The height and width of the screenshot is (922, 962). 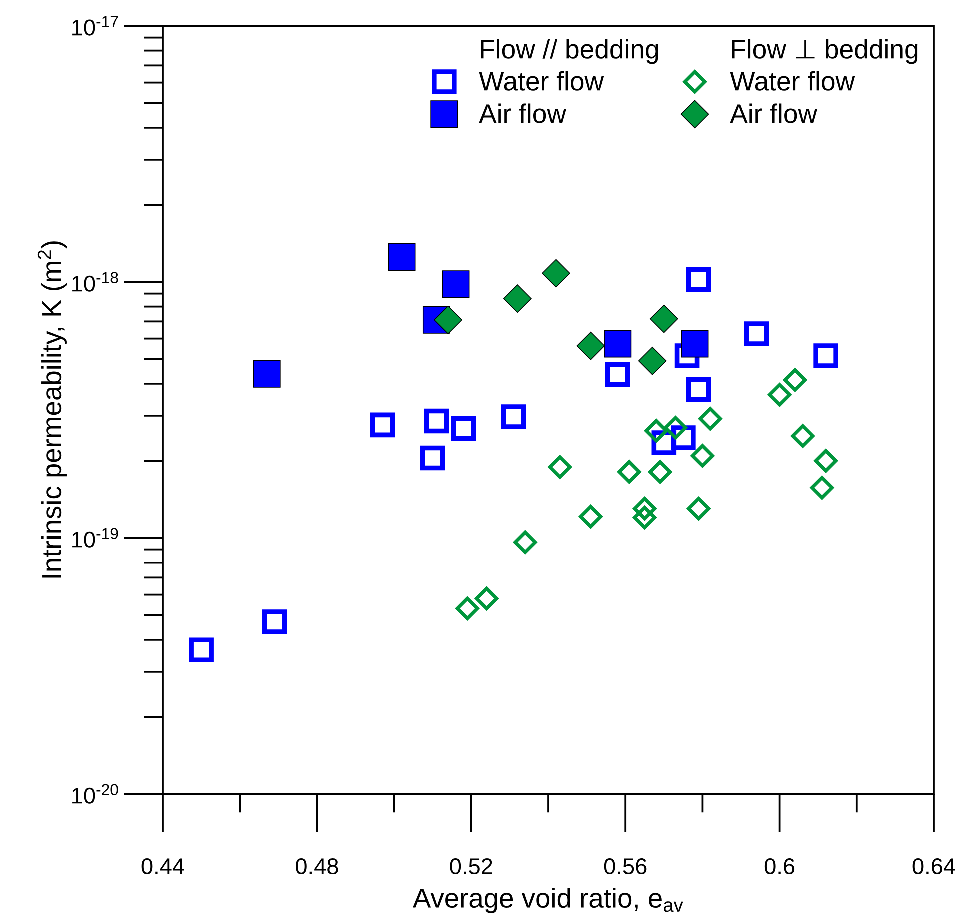 What do you see at coordinates (317, 866) in the screenshot?
I see `x-tick-label: 0.48` at bounding box center [317, 866].